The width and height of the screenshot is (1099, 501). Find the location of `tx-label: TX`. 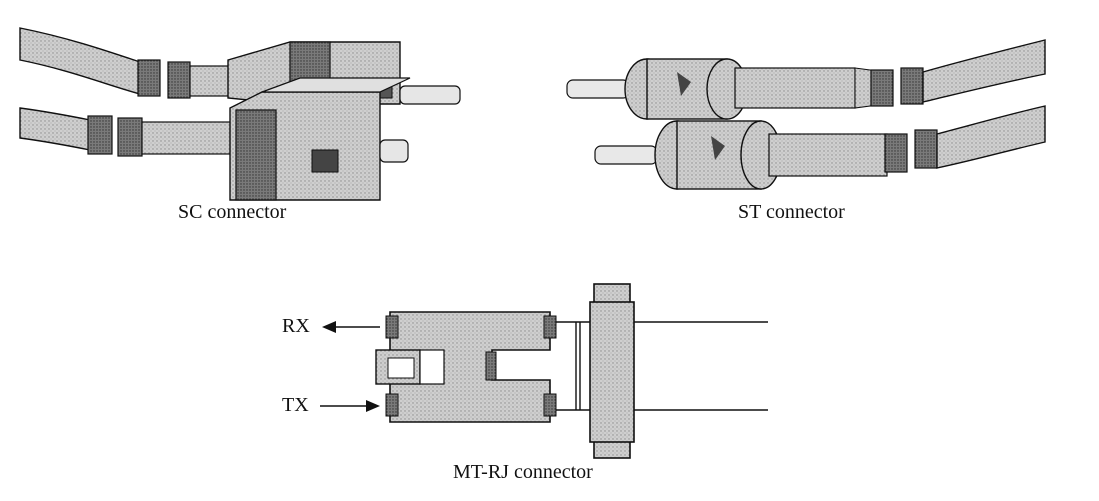

tx-label: TX is located at coordinates (295, 405).